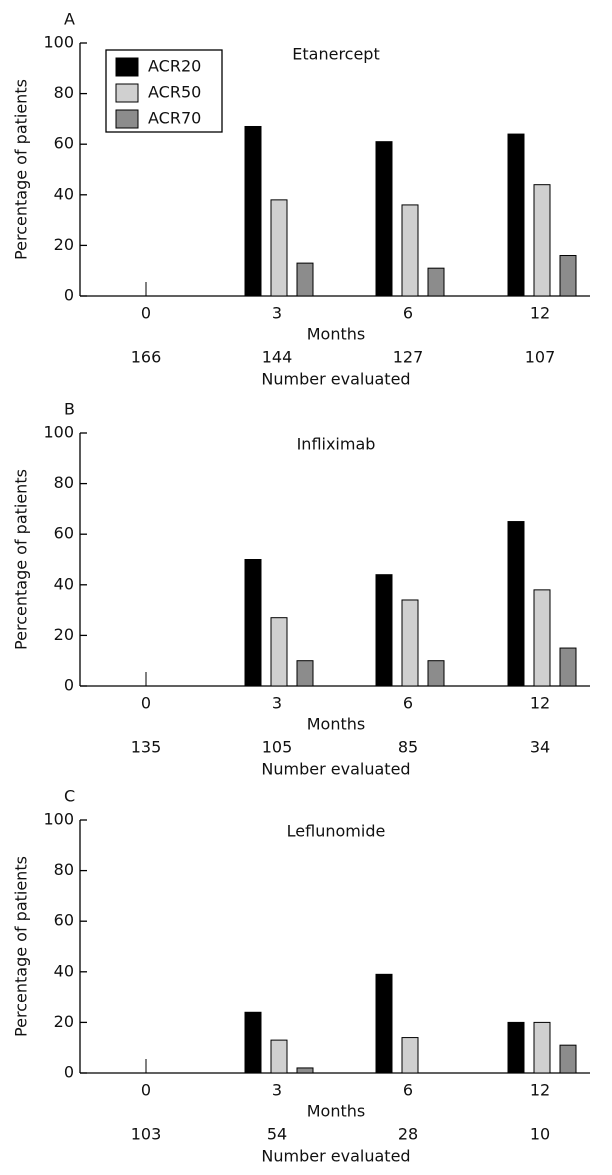 This screenshot has height=1175, width=612. Describe the element at coordinates (277, 357) in the screenshot. I see `count-label: 144` at that location.